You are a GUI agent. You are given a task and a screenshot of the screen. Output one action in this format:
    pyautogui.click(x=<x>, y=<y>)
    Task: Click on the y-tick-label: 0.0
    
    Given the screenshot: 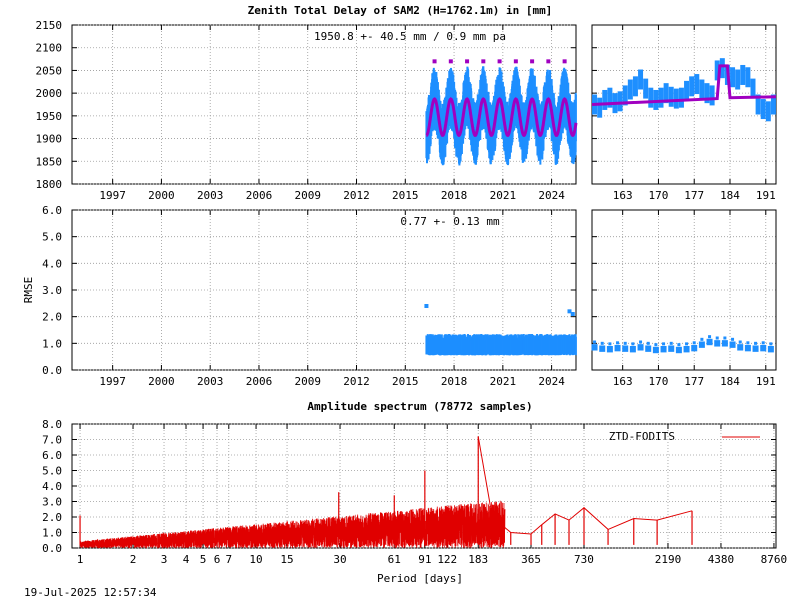 What is the action you would take?
    pyautogui.click(x=52, y=548)
    